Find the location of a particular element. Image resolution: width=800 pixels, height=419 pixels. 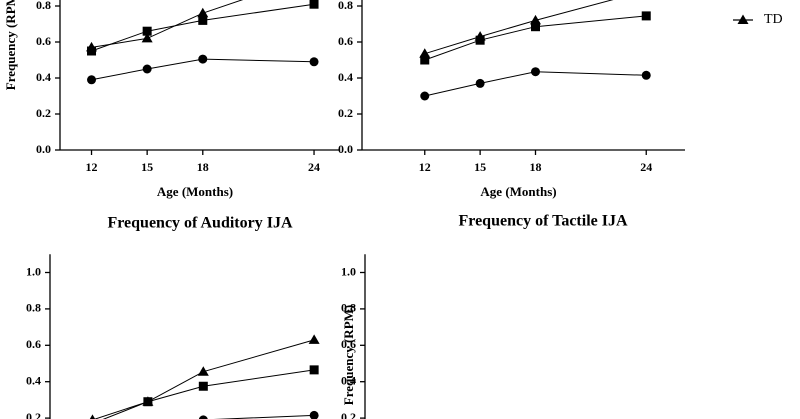

chart-title: Frequency of Tactile IJA is located at coordinates (542, 221).